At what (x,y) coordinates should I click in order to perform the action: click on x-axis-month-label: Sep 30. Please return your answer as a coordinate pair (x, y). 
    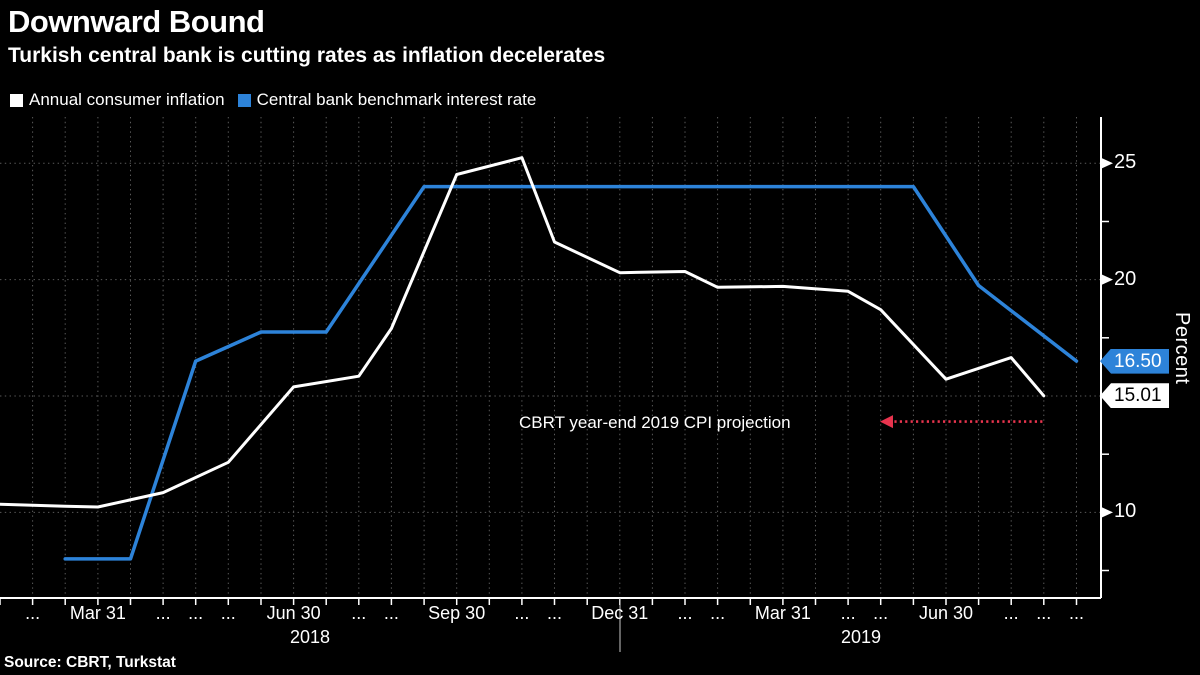
    Looking at the image, I should click on (457, 613).